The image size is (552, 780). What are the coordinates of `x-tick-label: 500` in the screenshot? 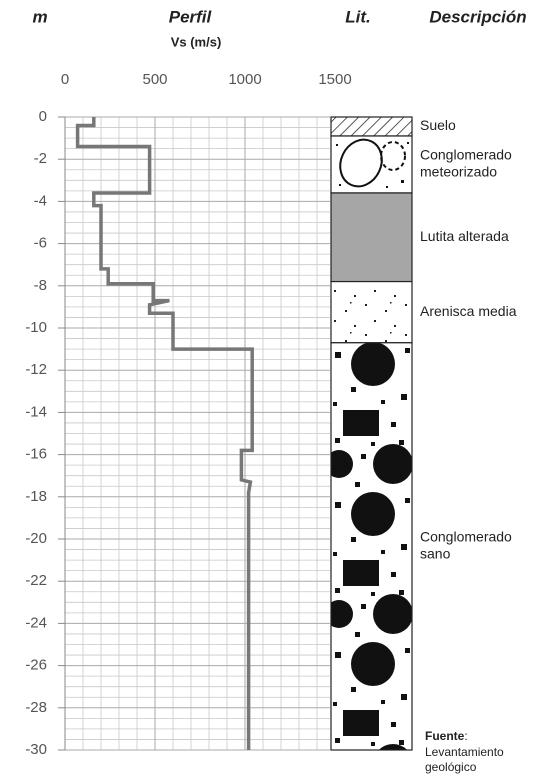 It's located at (154, 79).